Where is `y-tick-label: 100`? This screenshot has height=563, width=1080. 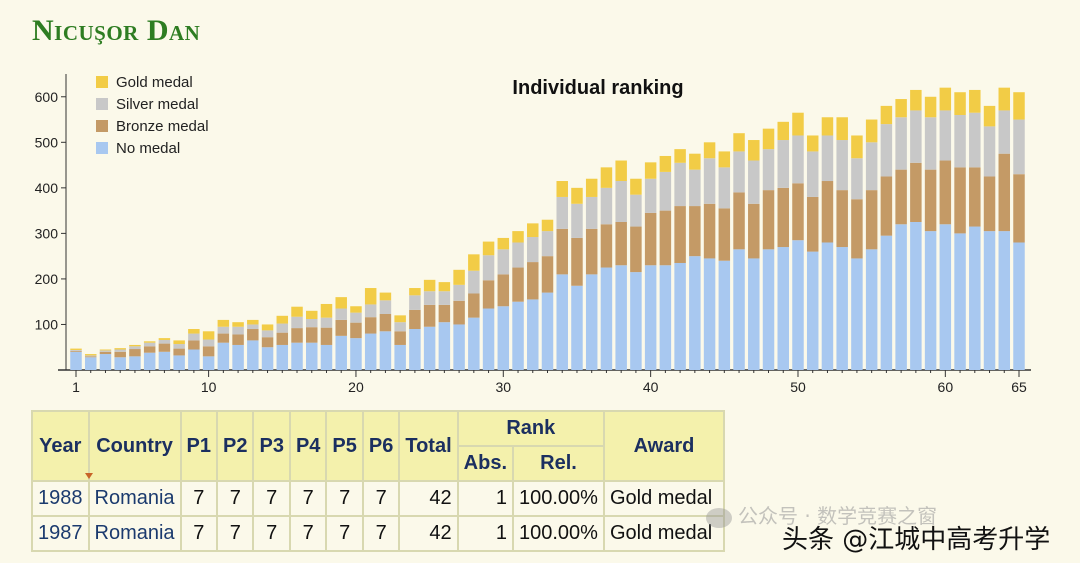
y-tick-label: 100 is located at coordinates (47, 324).